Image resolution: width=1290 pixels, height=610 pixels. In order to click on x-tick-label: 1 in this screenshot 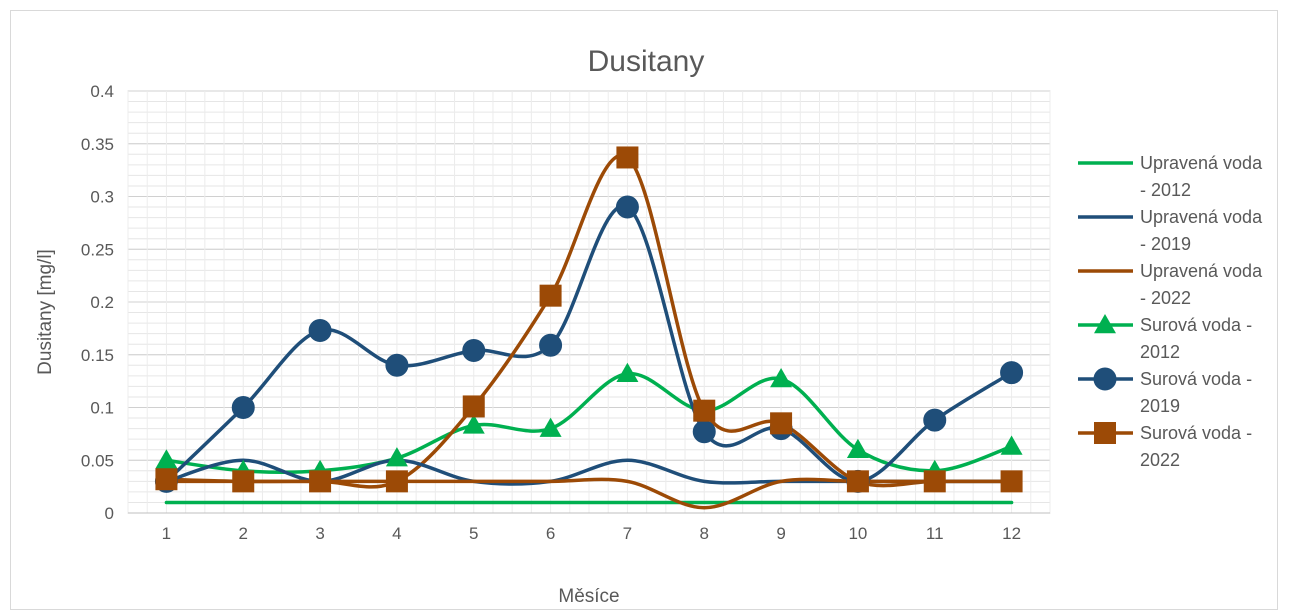, I will do `click(166, 533)`.